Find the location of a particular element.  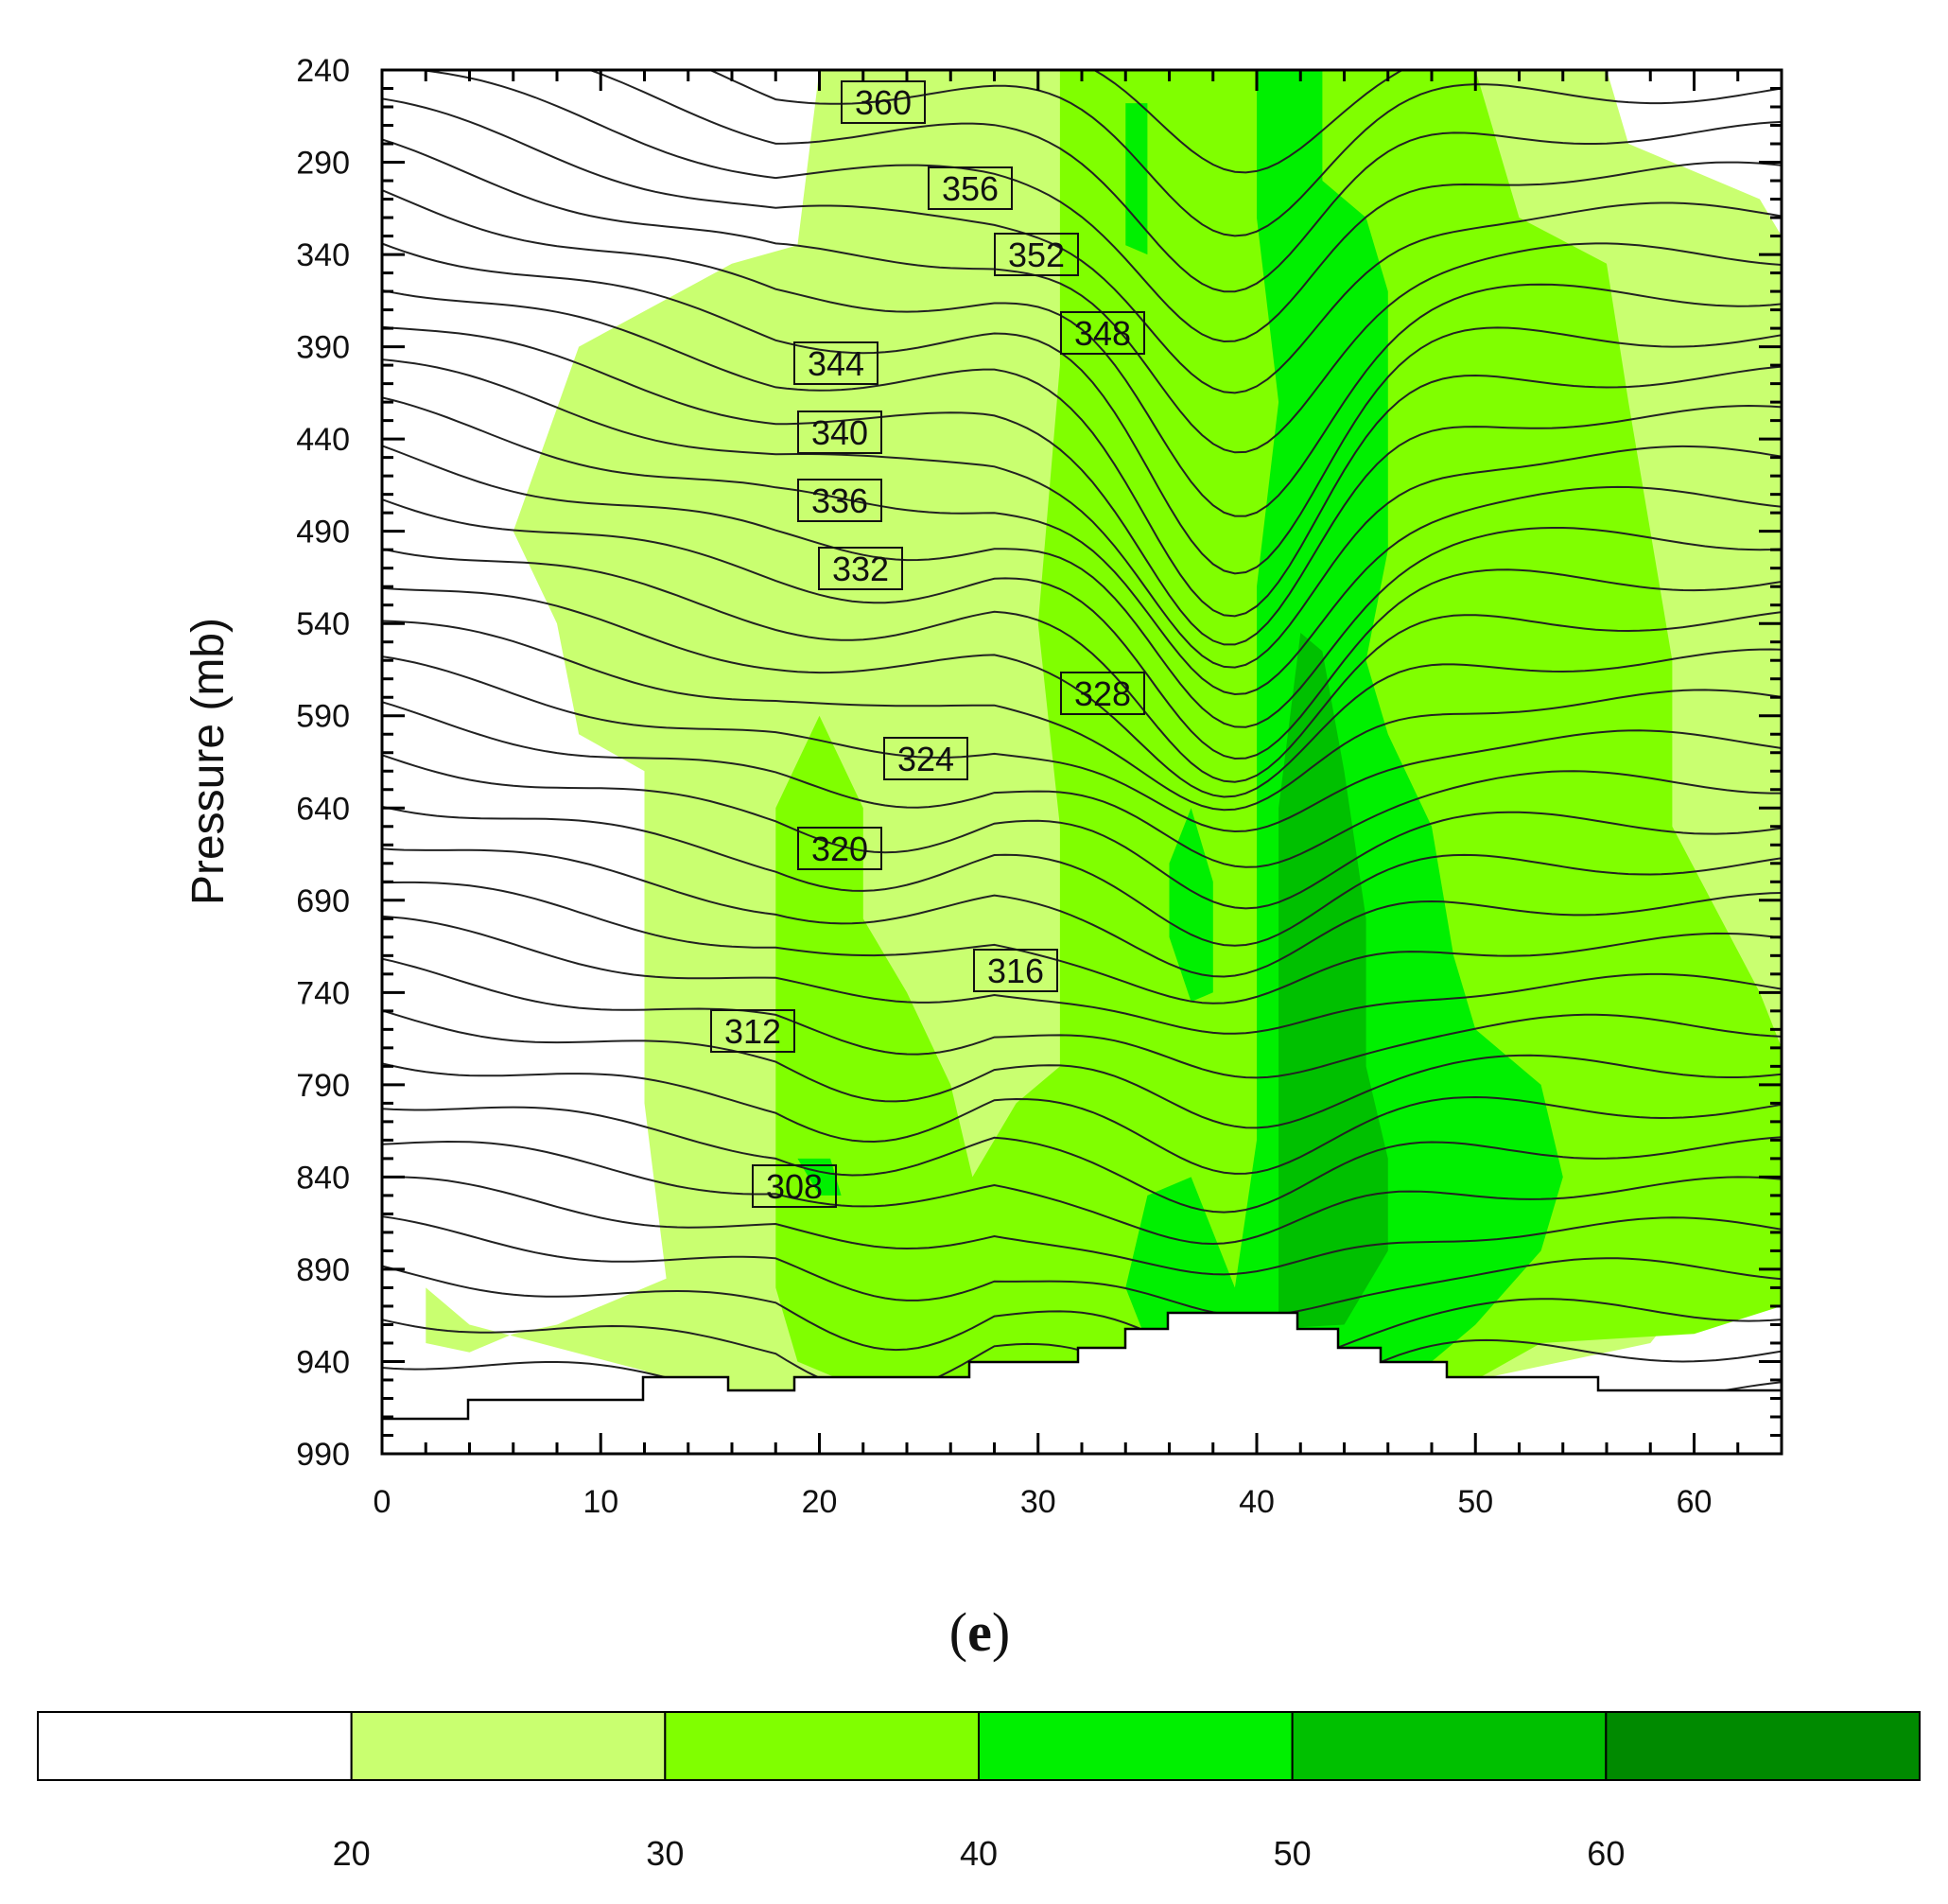

contour-label-332: 332 is located at coordinates (860, 568).